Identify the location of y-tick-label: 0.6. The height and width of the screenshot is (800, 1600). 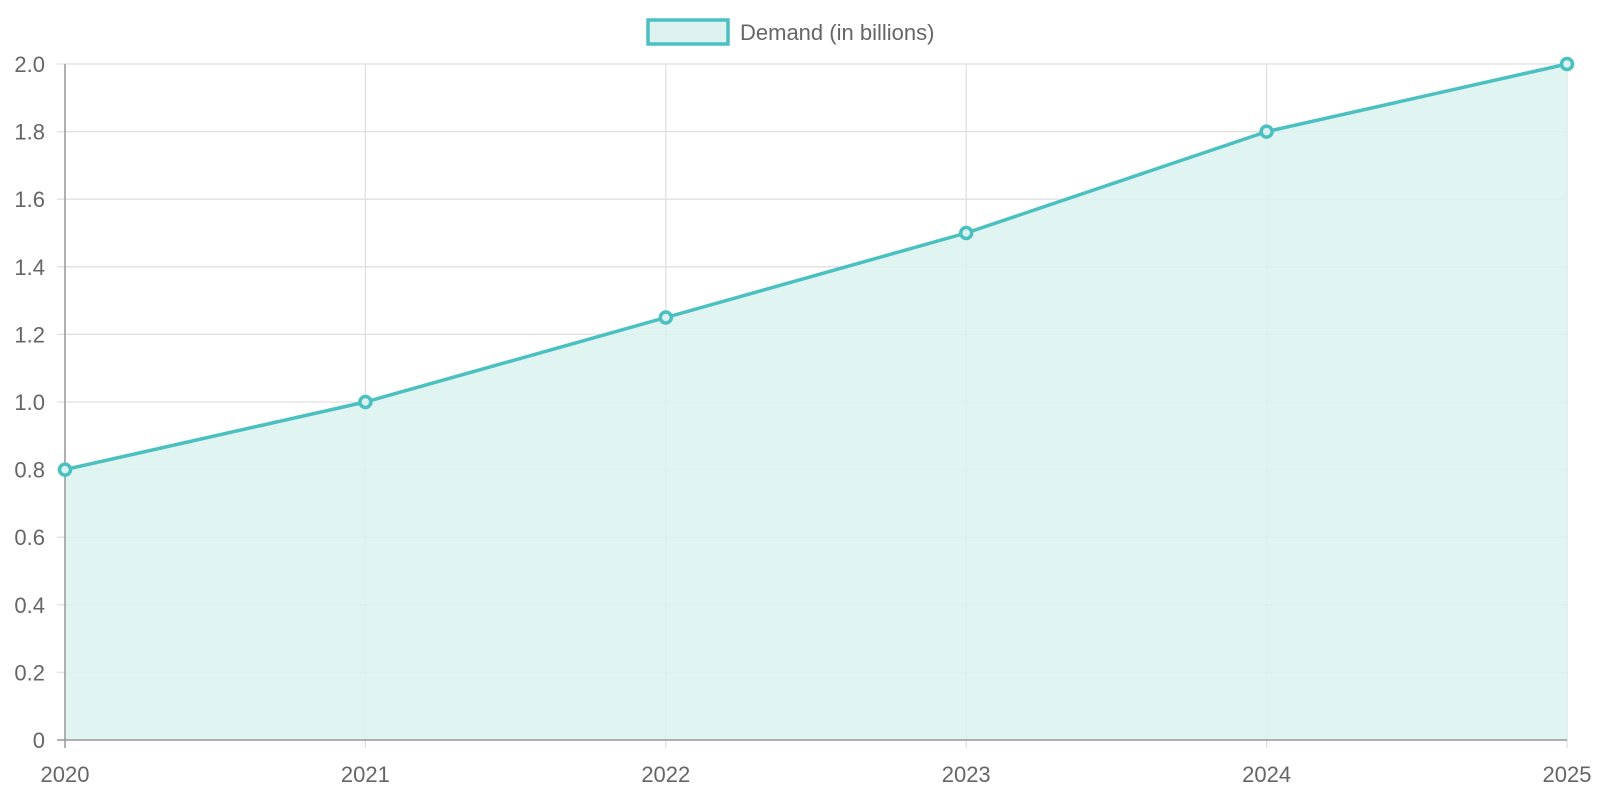
(29, 537).